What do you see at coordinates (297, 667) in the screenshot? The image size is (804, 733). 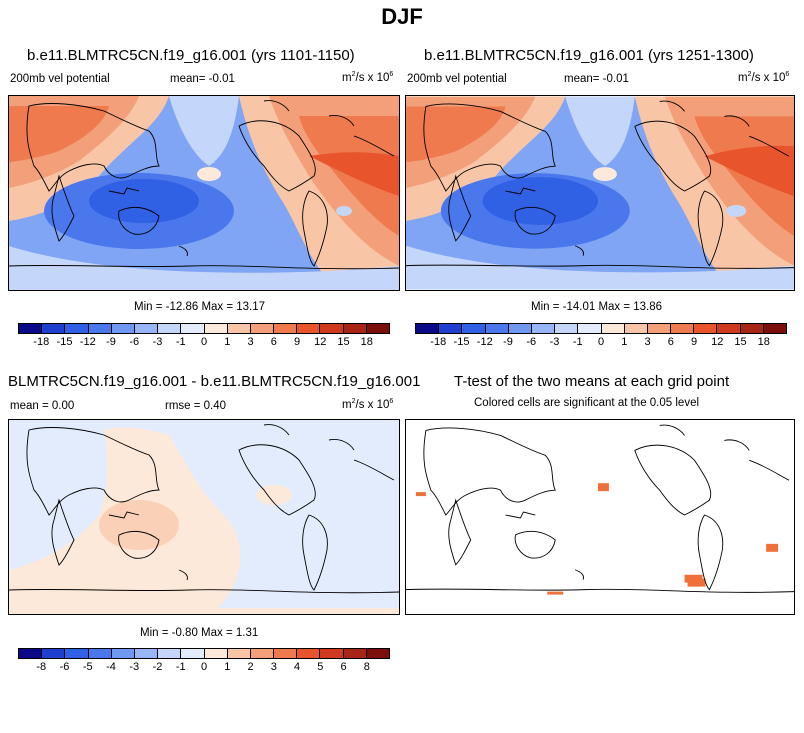 I see `colorbar-tick-label: 4` at bounding box center [297, 667].